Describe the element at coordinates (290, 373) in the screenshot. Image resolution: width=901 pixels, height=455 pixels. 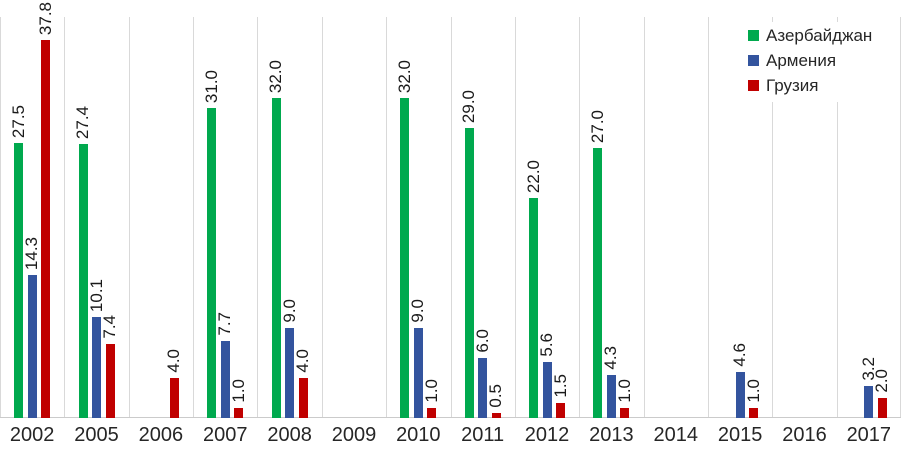
I see `bar-armenia-2008` at that location.